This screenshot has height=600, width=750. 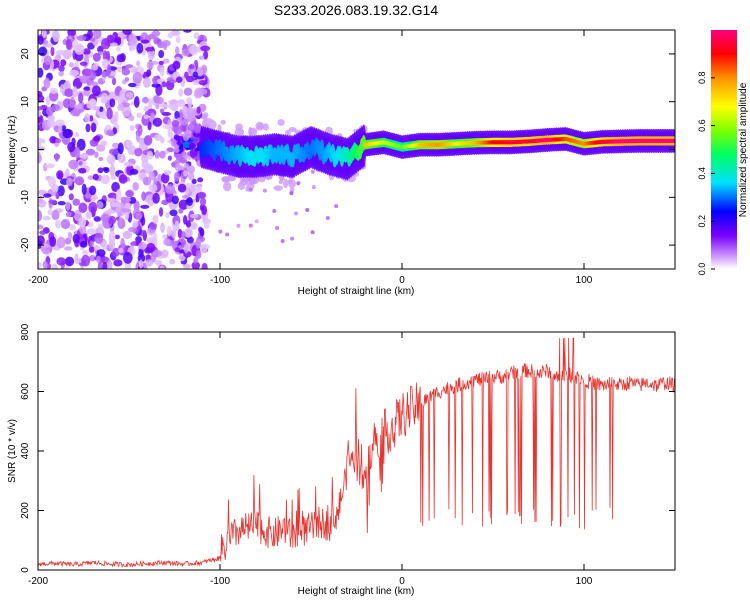 What do you see at coordinates (402, 280) in the screenshot?
I see `spectrogram-xtick-label: 0` at bounding box center [402, 280].